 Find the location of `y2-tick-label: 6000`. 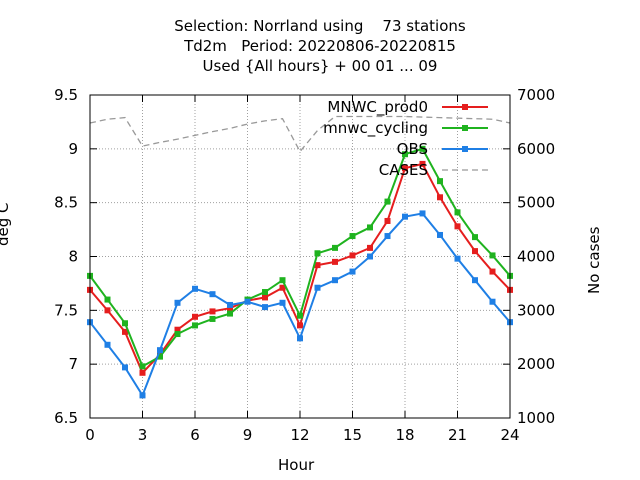

y2-tick-label: 6000 is located at coordinates (536, 149).